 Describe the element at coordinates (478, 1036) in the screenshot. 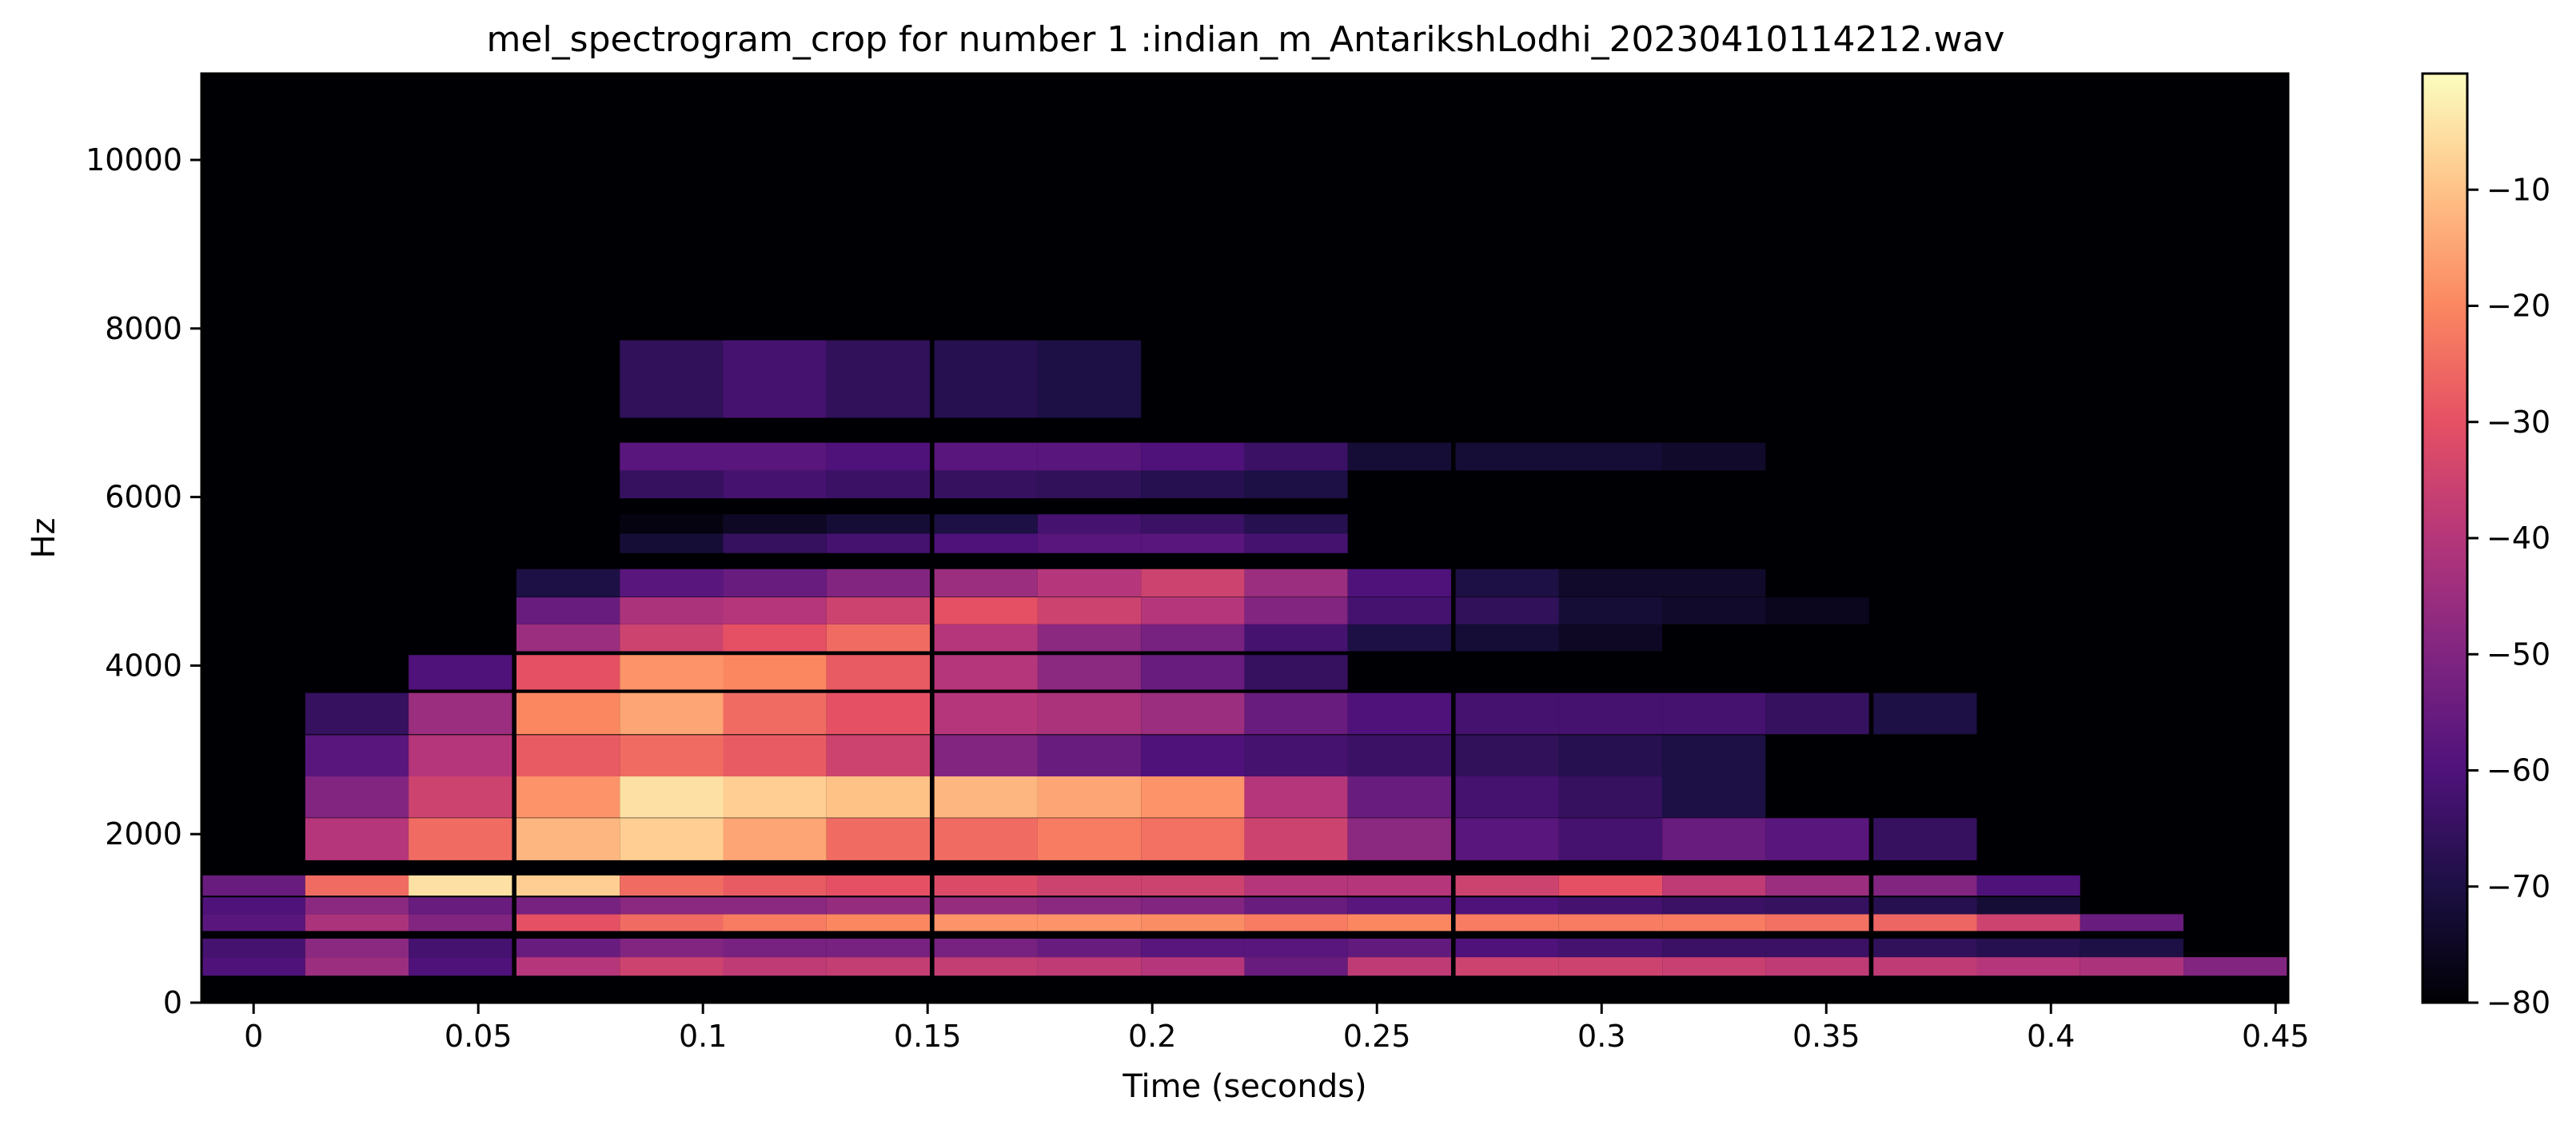

I see `x-tick-label: 0.05` at that location.